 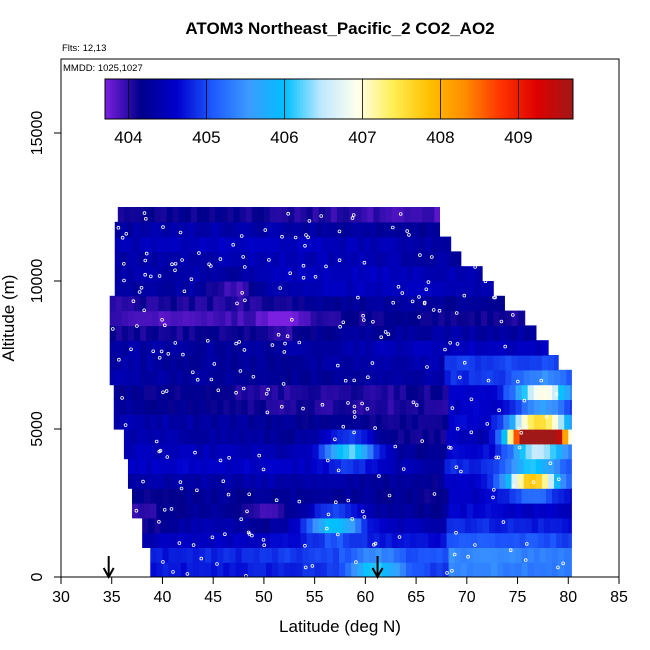 What do you see at coordinates (284, 137) in the screenshot?
I see `colorbar-tick-label: 406` at bounding box center [284, 137].